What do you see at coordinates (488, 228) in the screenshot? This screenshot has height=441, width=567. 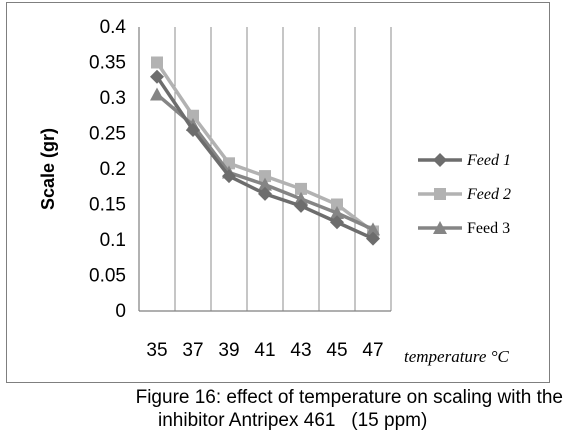 I see `legend-label-feed-3: Feed 3` at bounding box center [488, 228].